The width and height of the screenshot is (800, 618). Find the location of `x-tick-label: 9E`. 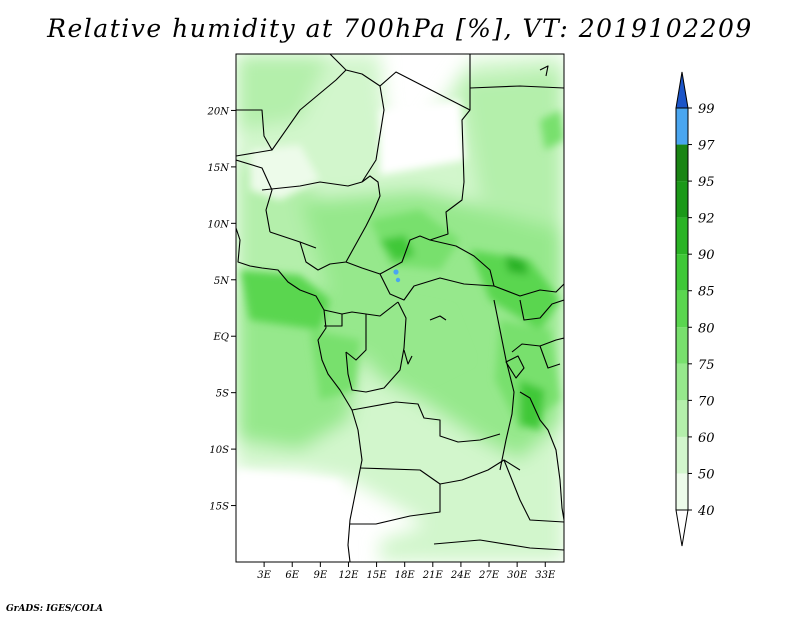

x-tick-label: 9E is located at coordinates (321, 575).